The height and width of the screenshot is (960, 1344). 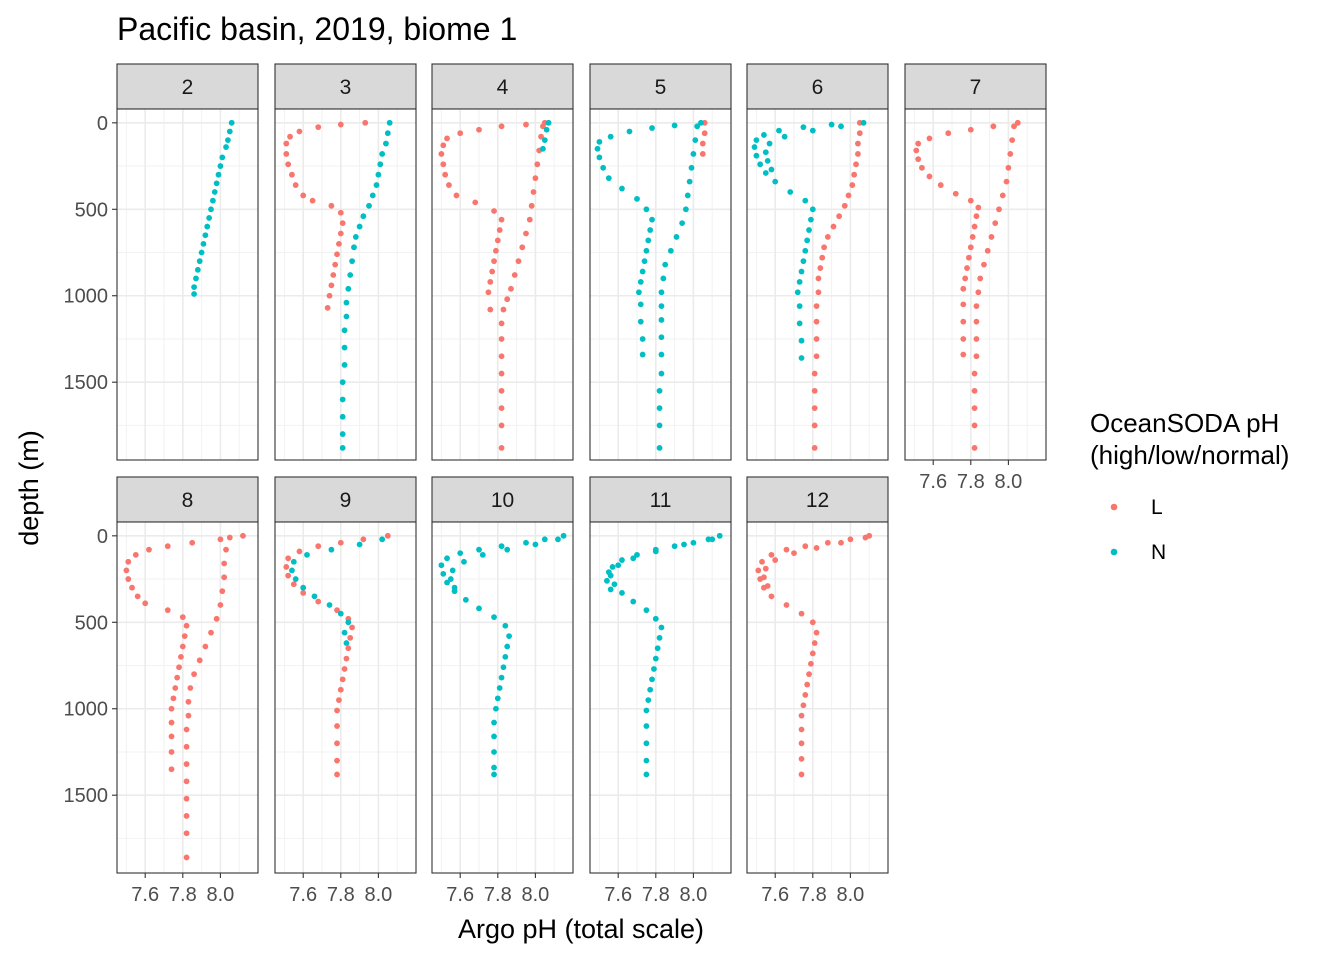 What do you see at coordinates (161, 262) in the screenshot?
I see `facet-panel-2: 2 0 500 1000 1500` at bounding box center [161, 262].